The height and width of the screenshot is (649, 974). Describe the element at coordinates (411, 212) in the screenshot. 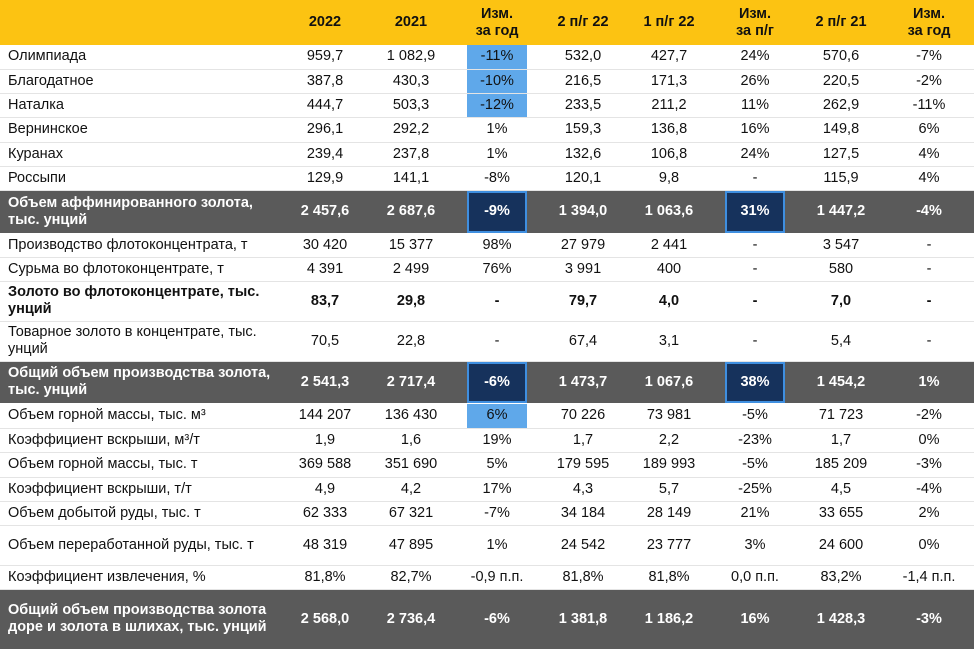

I see `cell: 2 687,6` at that location.